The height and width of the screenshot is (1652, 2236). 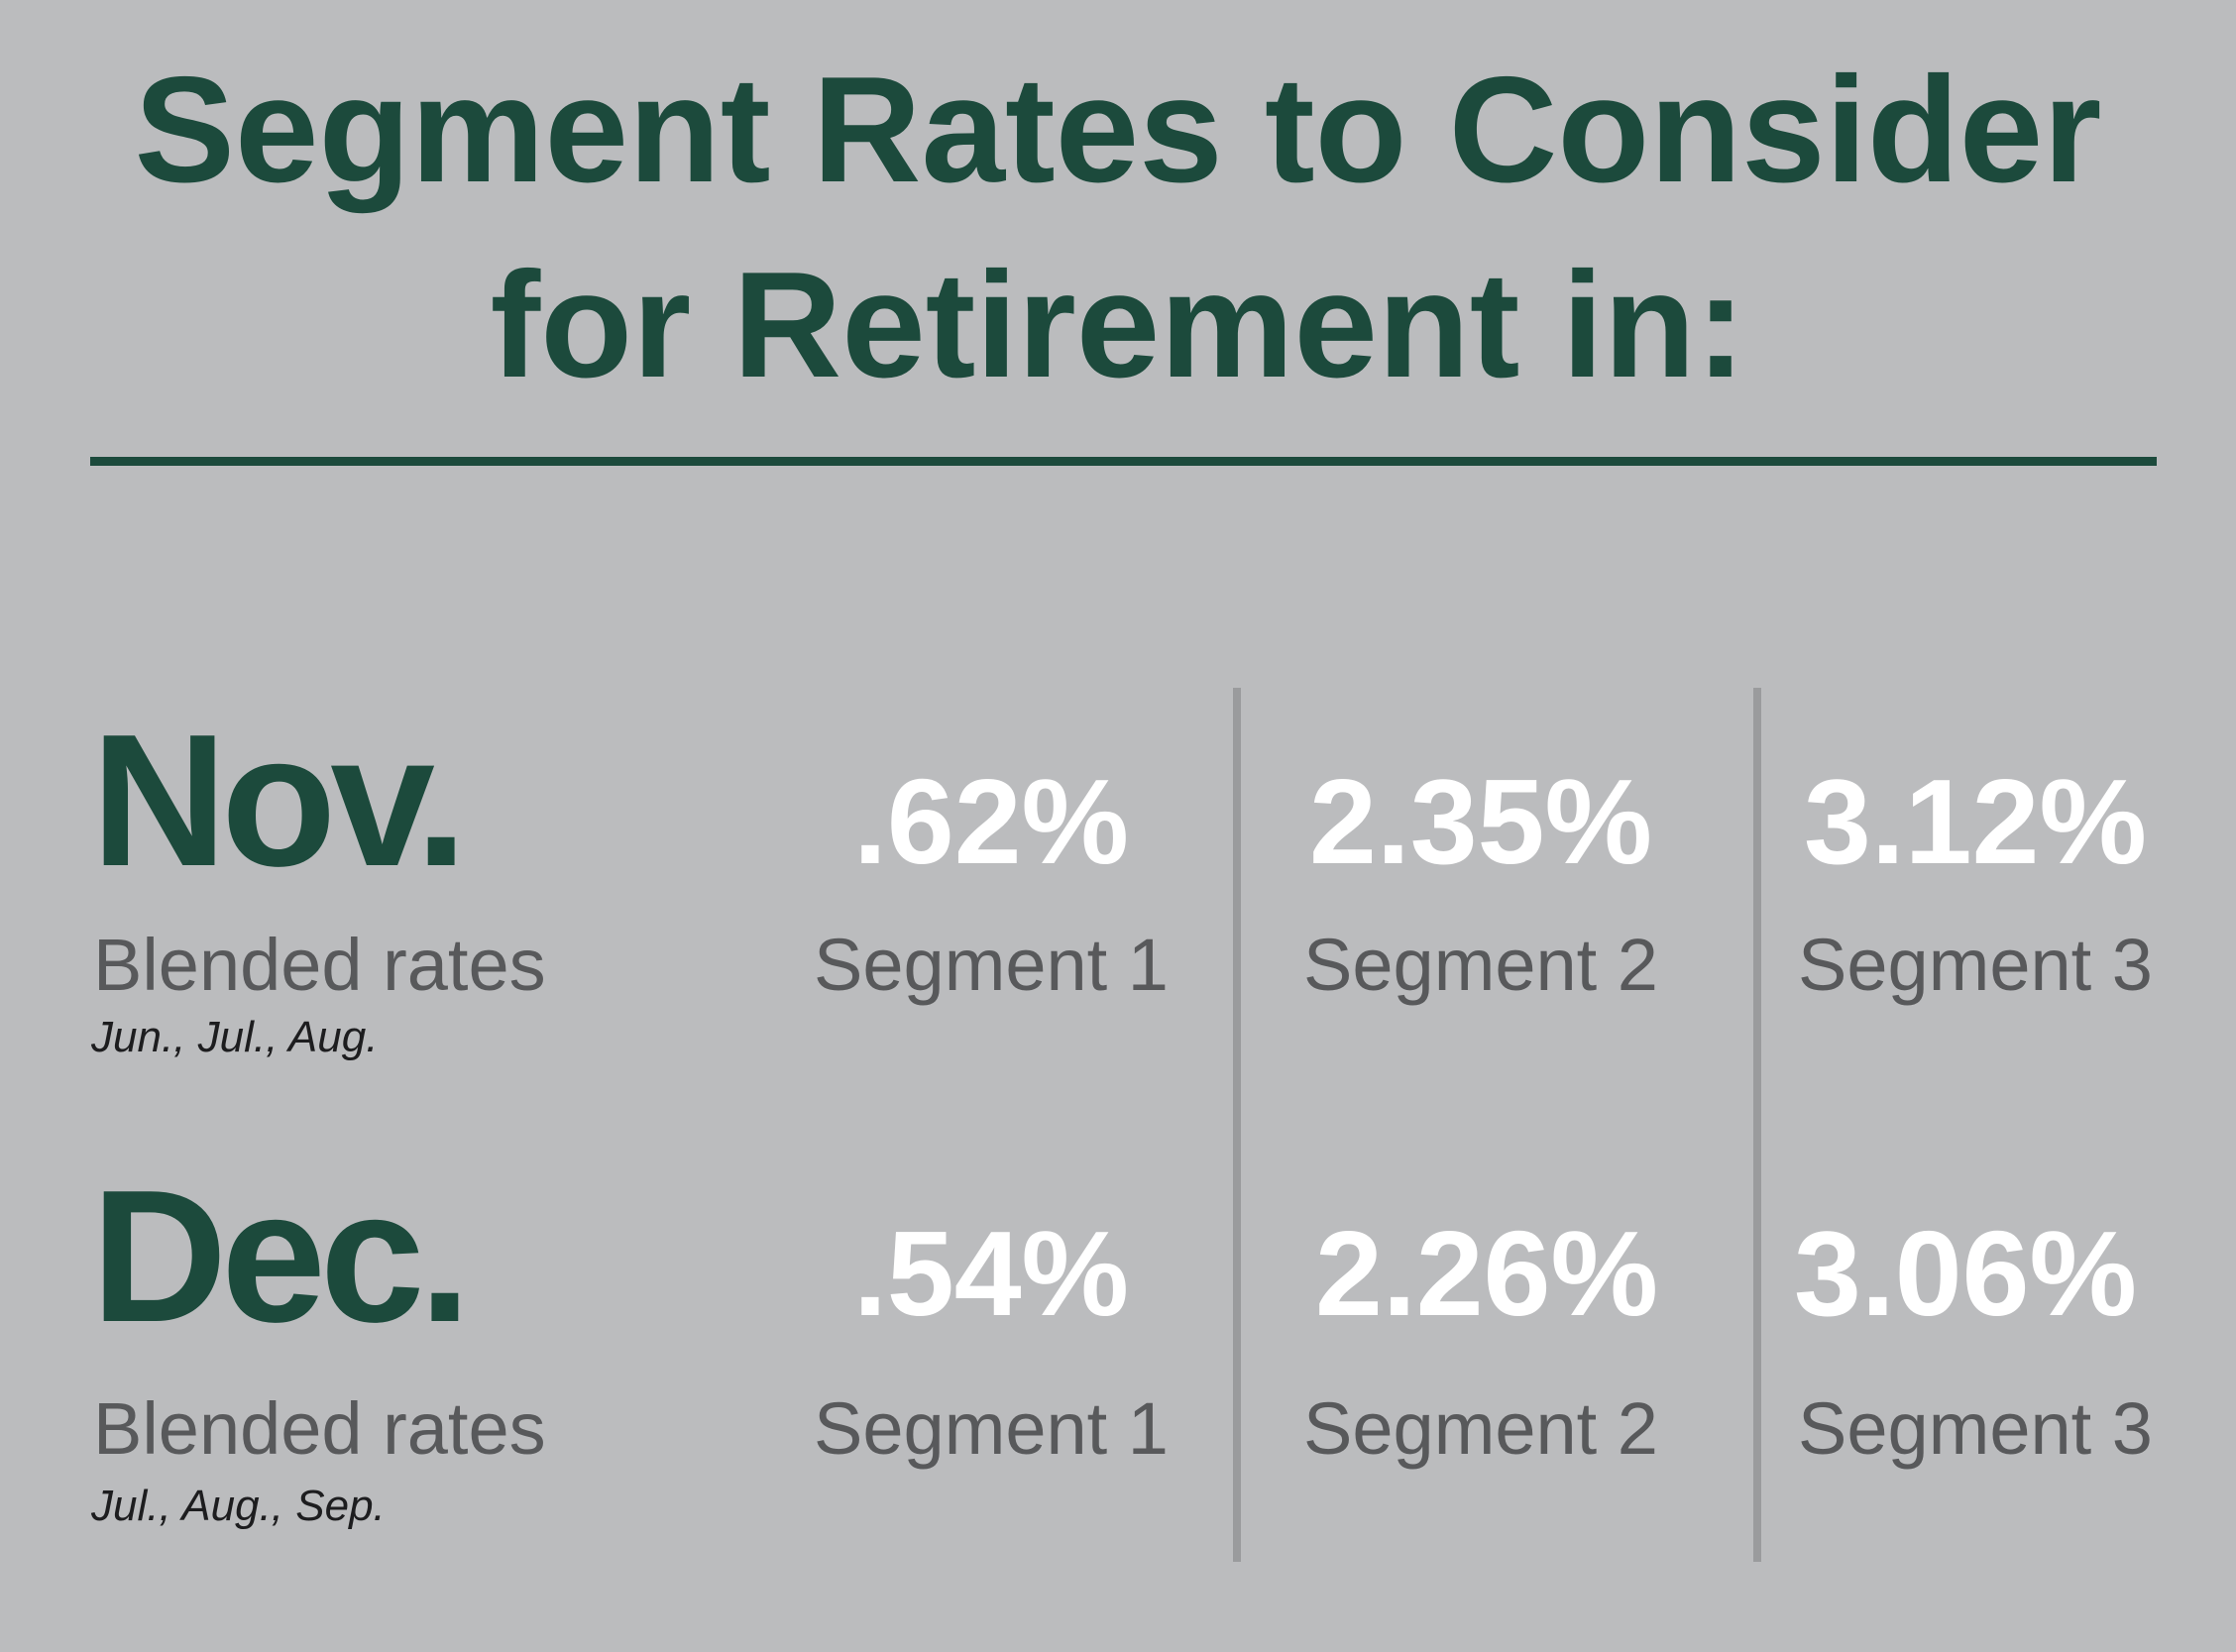 I want to click on title-line-1: Segment Rates to Consider, so click(x=1118, y=130).